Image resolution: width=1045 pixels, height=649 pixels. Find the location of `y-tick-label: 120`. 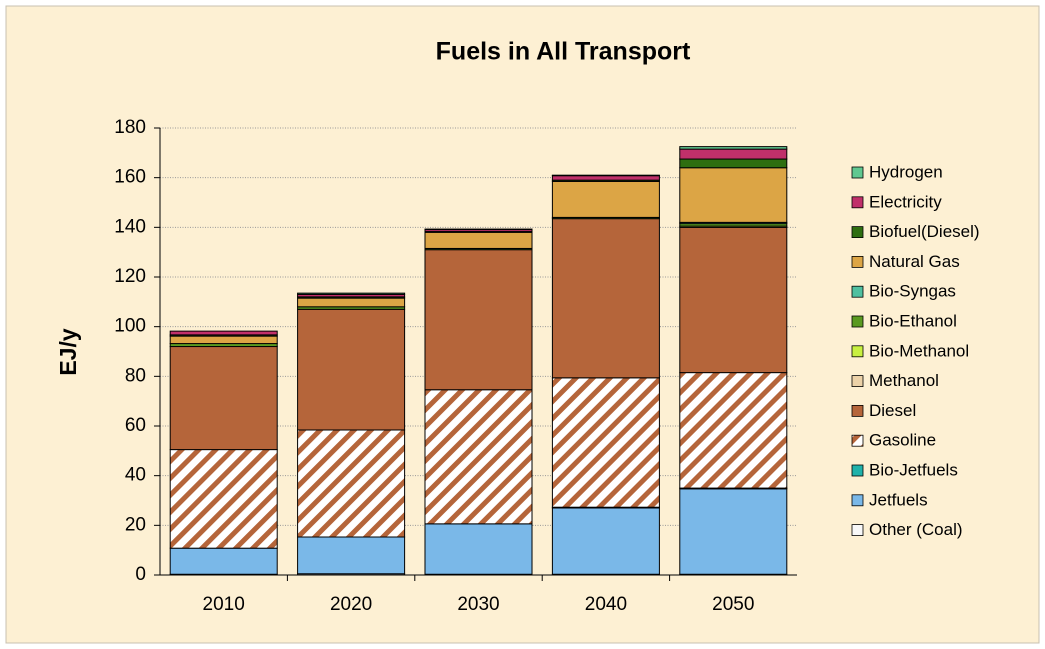

y-tick-label: 120 is located at coordinates (130, 276).